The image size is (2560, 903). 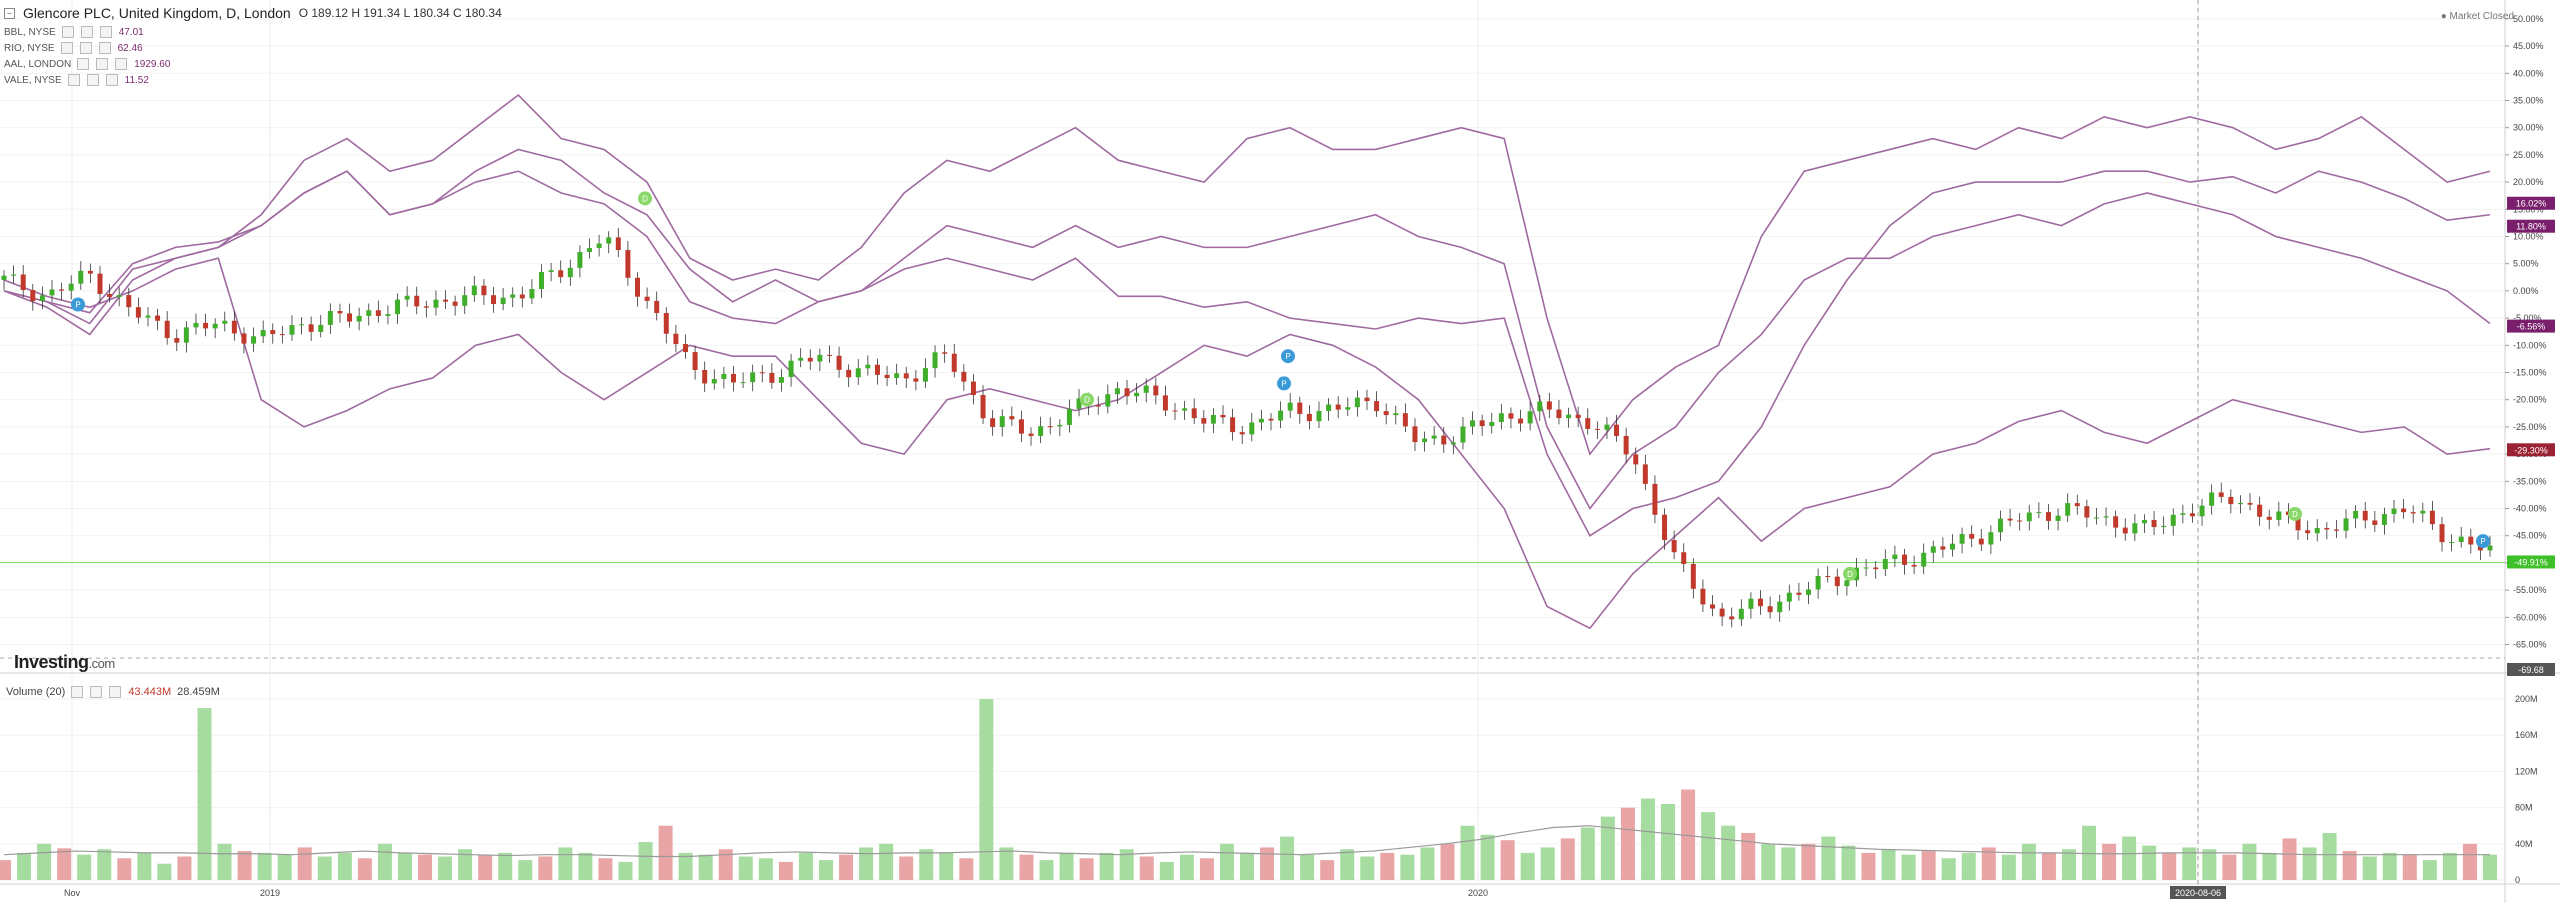 What do you see at coordinates (253, 48) in the screenshot?
I see `compare-row-rio: RIO, NYSE 62.46` at bounding box center [253, 48].